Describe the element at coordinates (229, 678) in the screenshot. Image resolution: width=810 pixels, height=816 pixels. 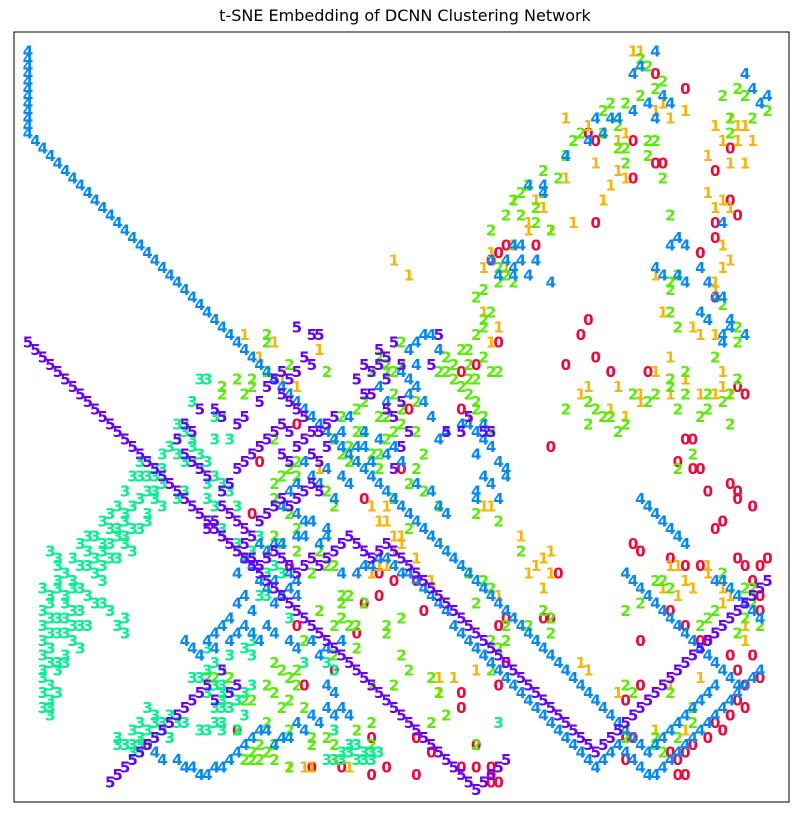
I see `digit-point-2-244: 2` at that location.